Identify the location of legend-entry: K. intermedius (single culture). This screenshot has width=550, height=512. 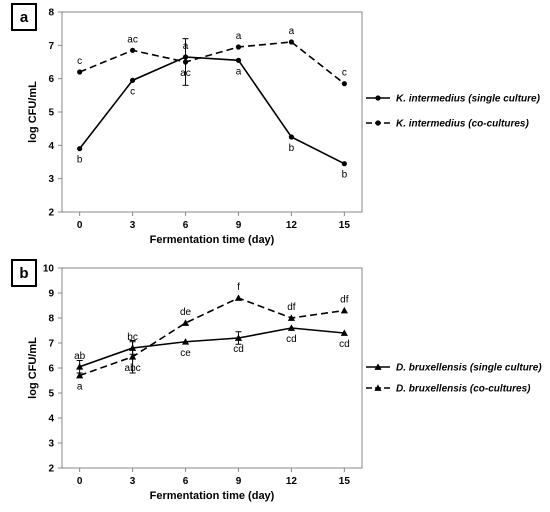
(453, 99).